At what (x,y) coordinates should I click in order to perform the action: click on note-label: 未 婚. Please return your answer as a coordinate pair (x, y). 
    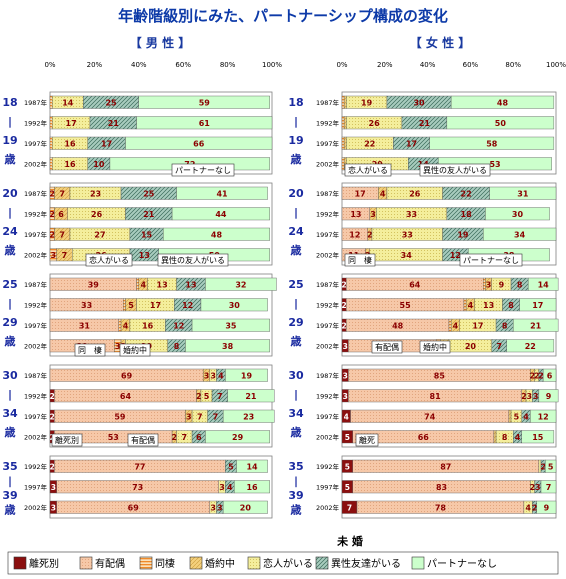
    Looking at the image, I should click on (349, 541).